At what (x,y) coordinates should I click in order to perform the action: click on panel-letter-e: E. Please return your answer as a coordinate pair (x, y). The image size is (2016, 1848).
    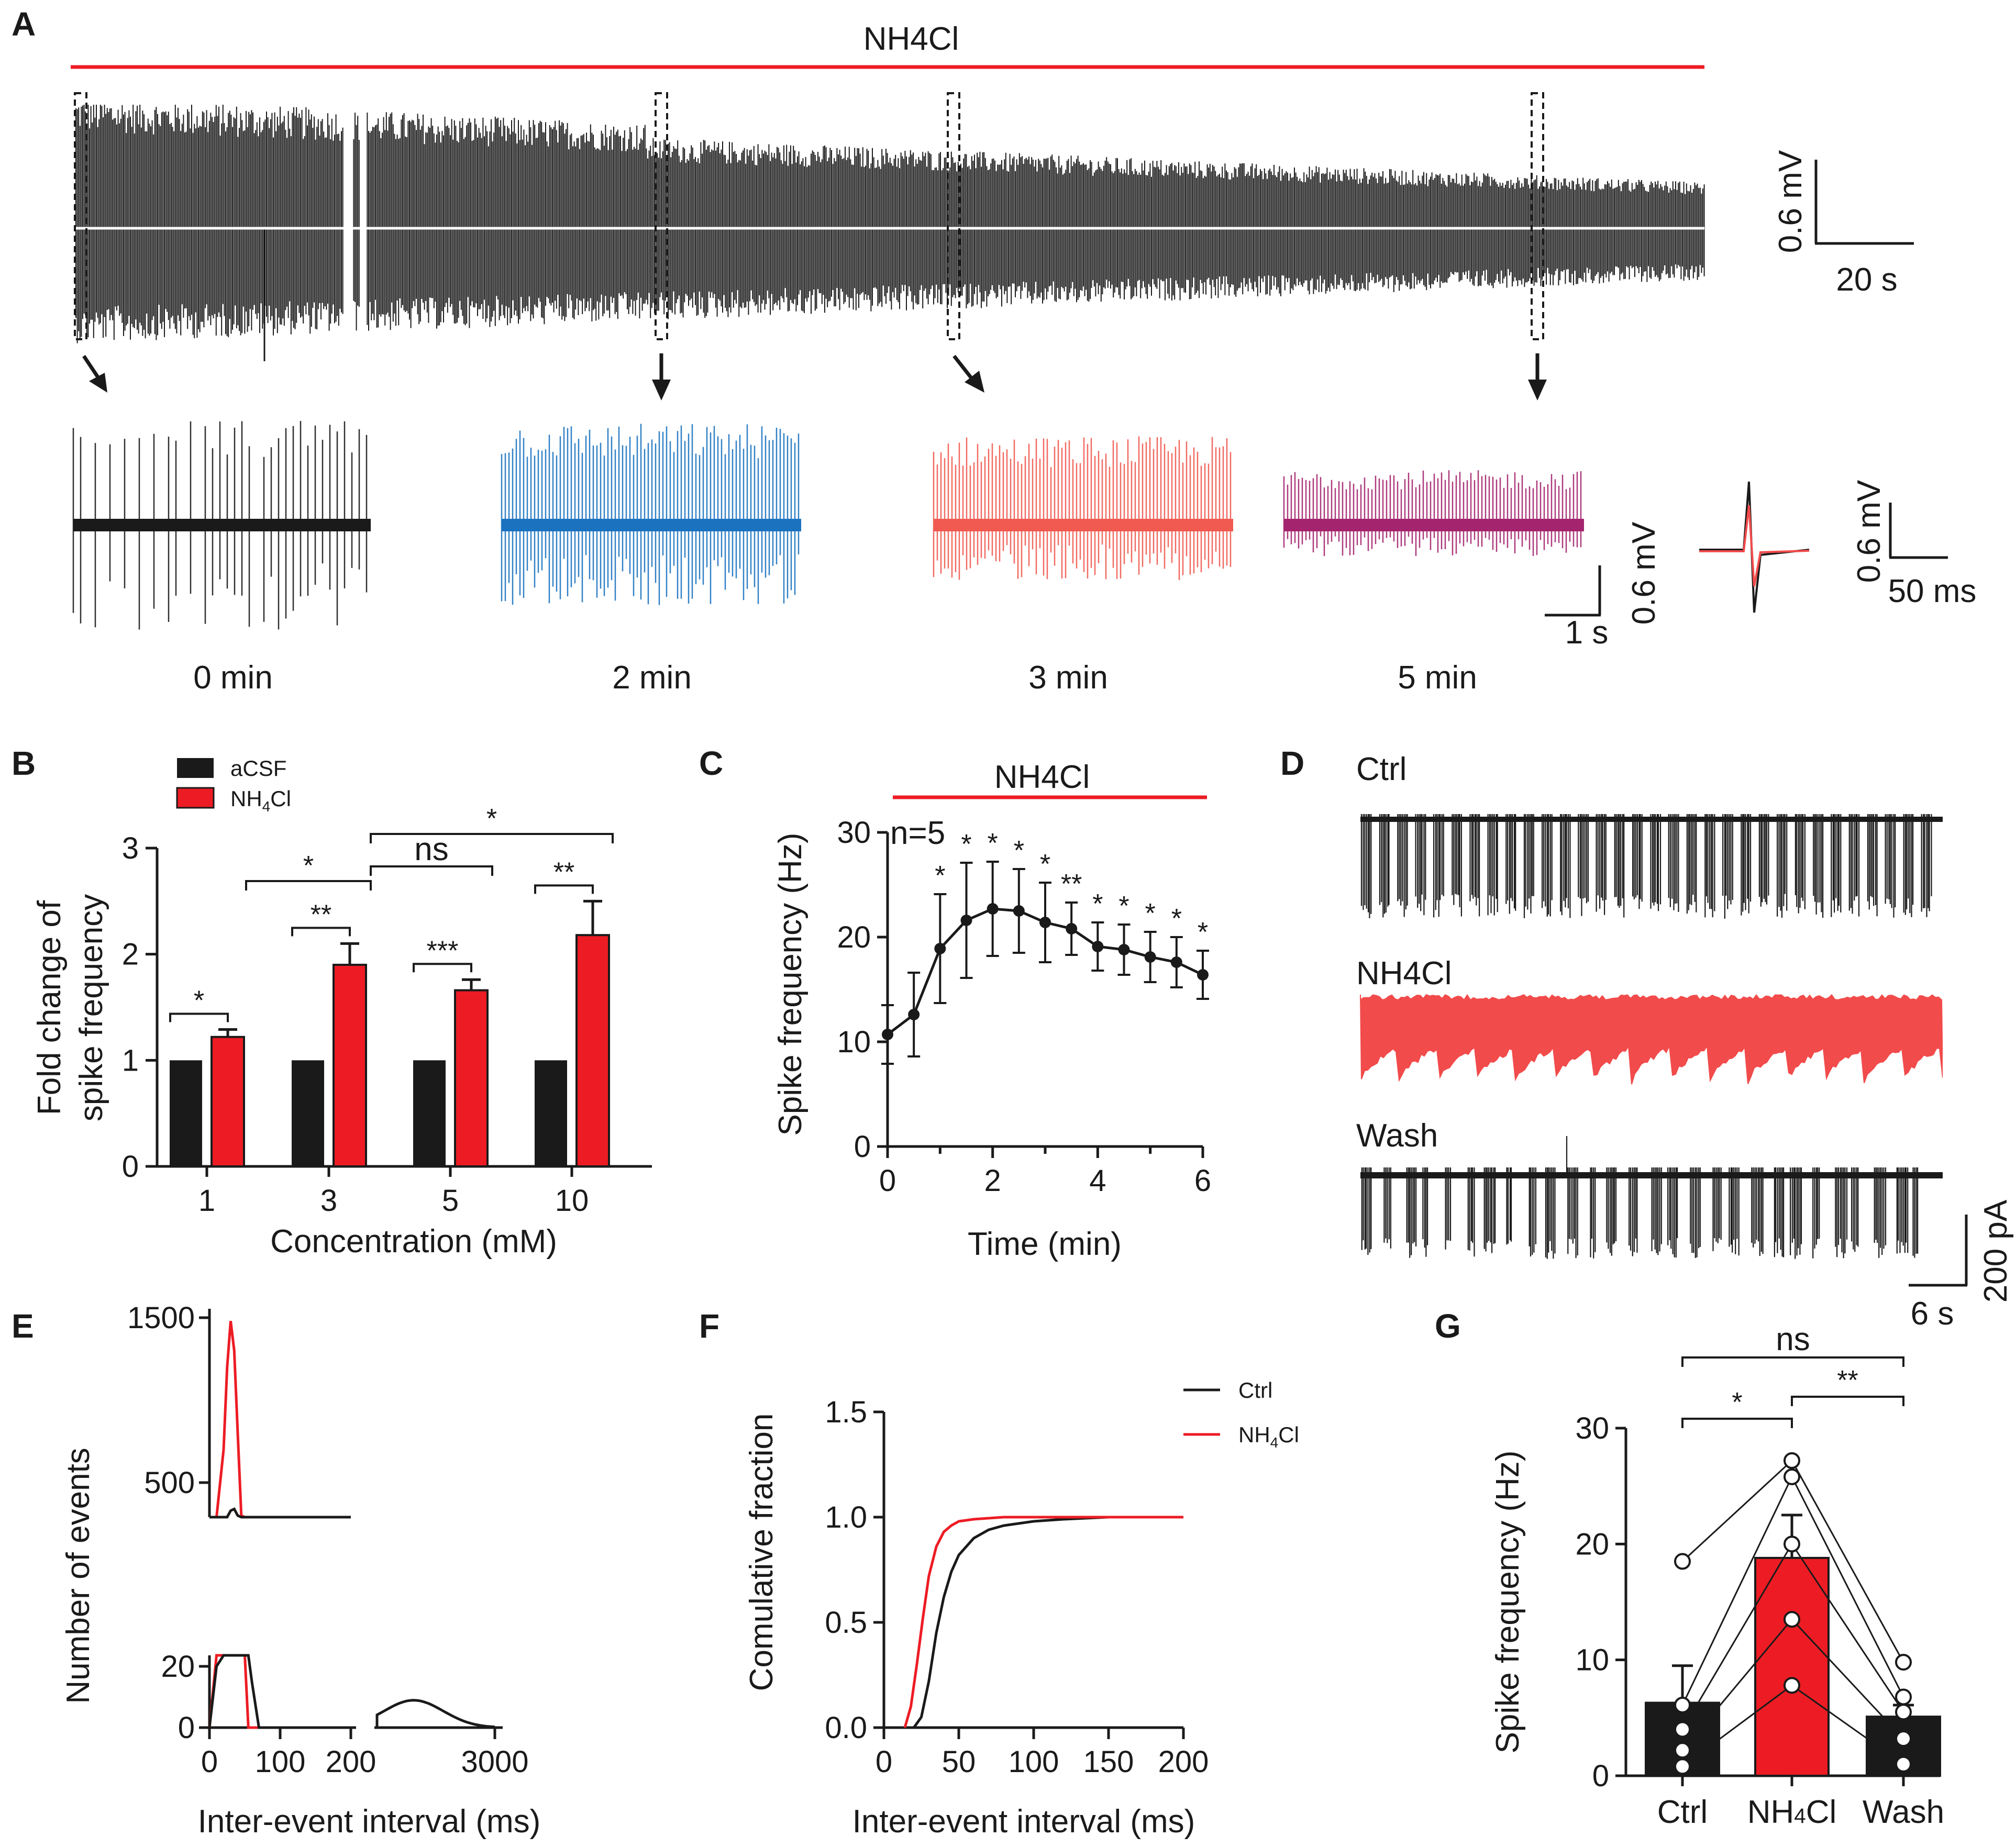
    Looking at the image, I should click on (23, 1326).